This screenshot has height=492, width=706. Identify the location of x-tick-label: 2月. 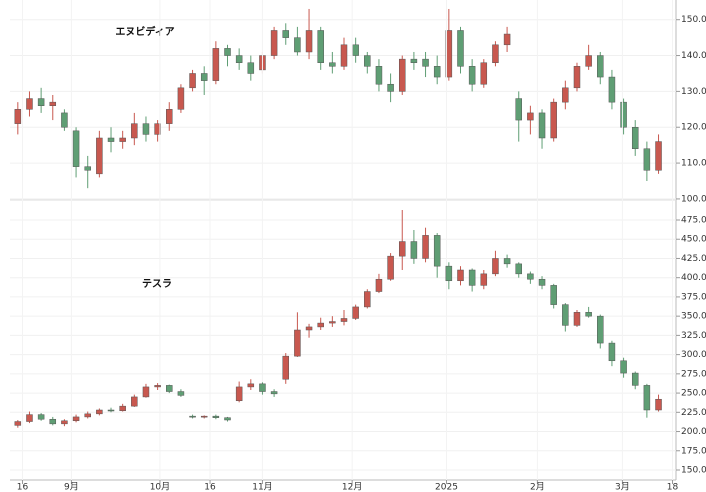
(537, 487).